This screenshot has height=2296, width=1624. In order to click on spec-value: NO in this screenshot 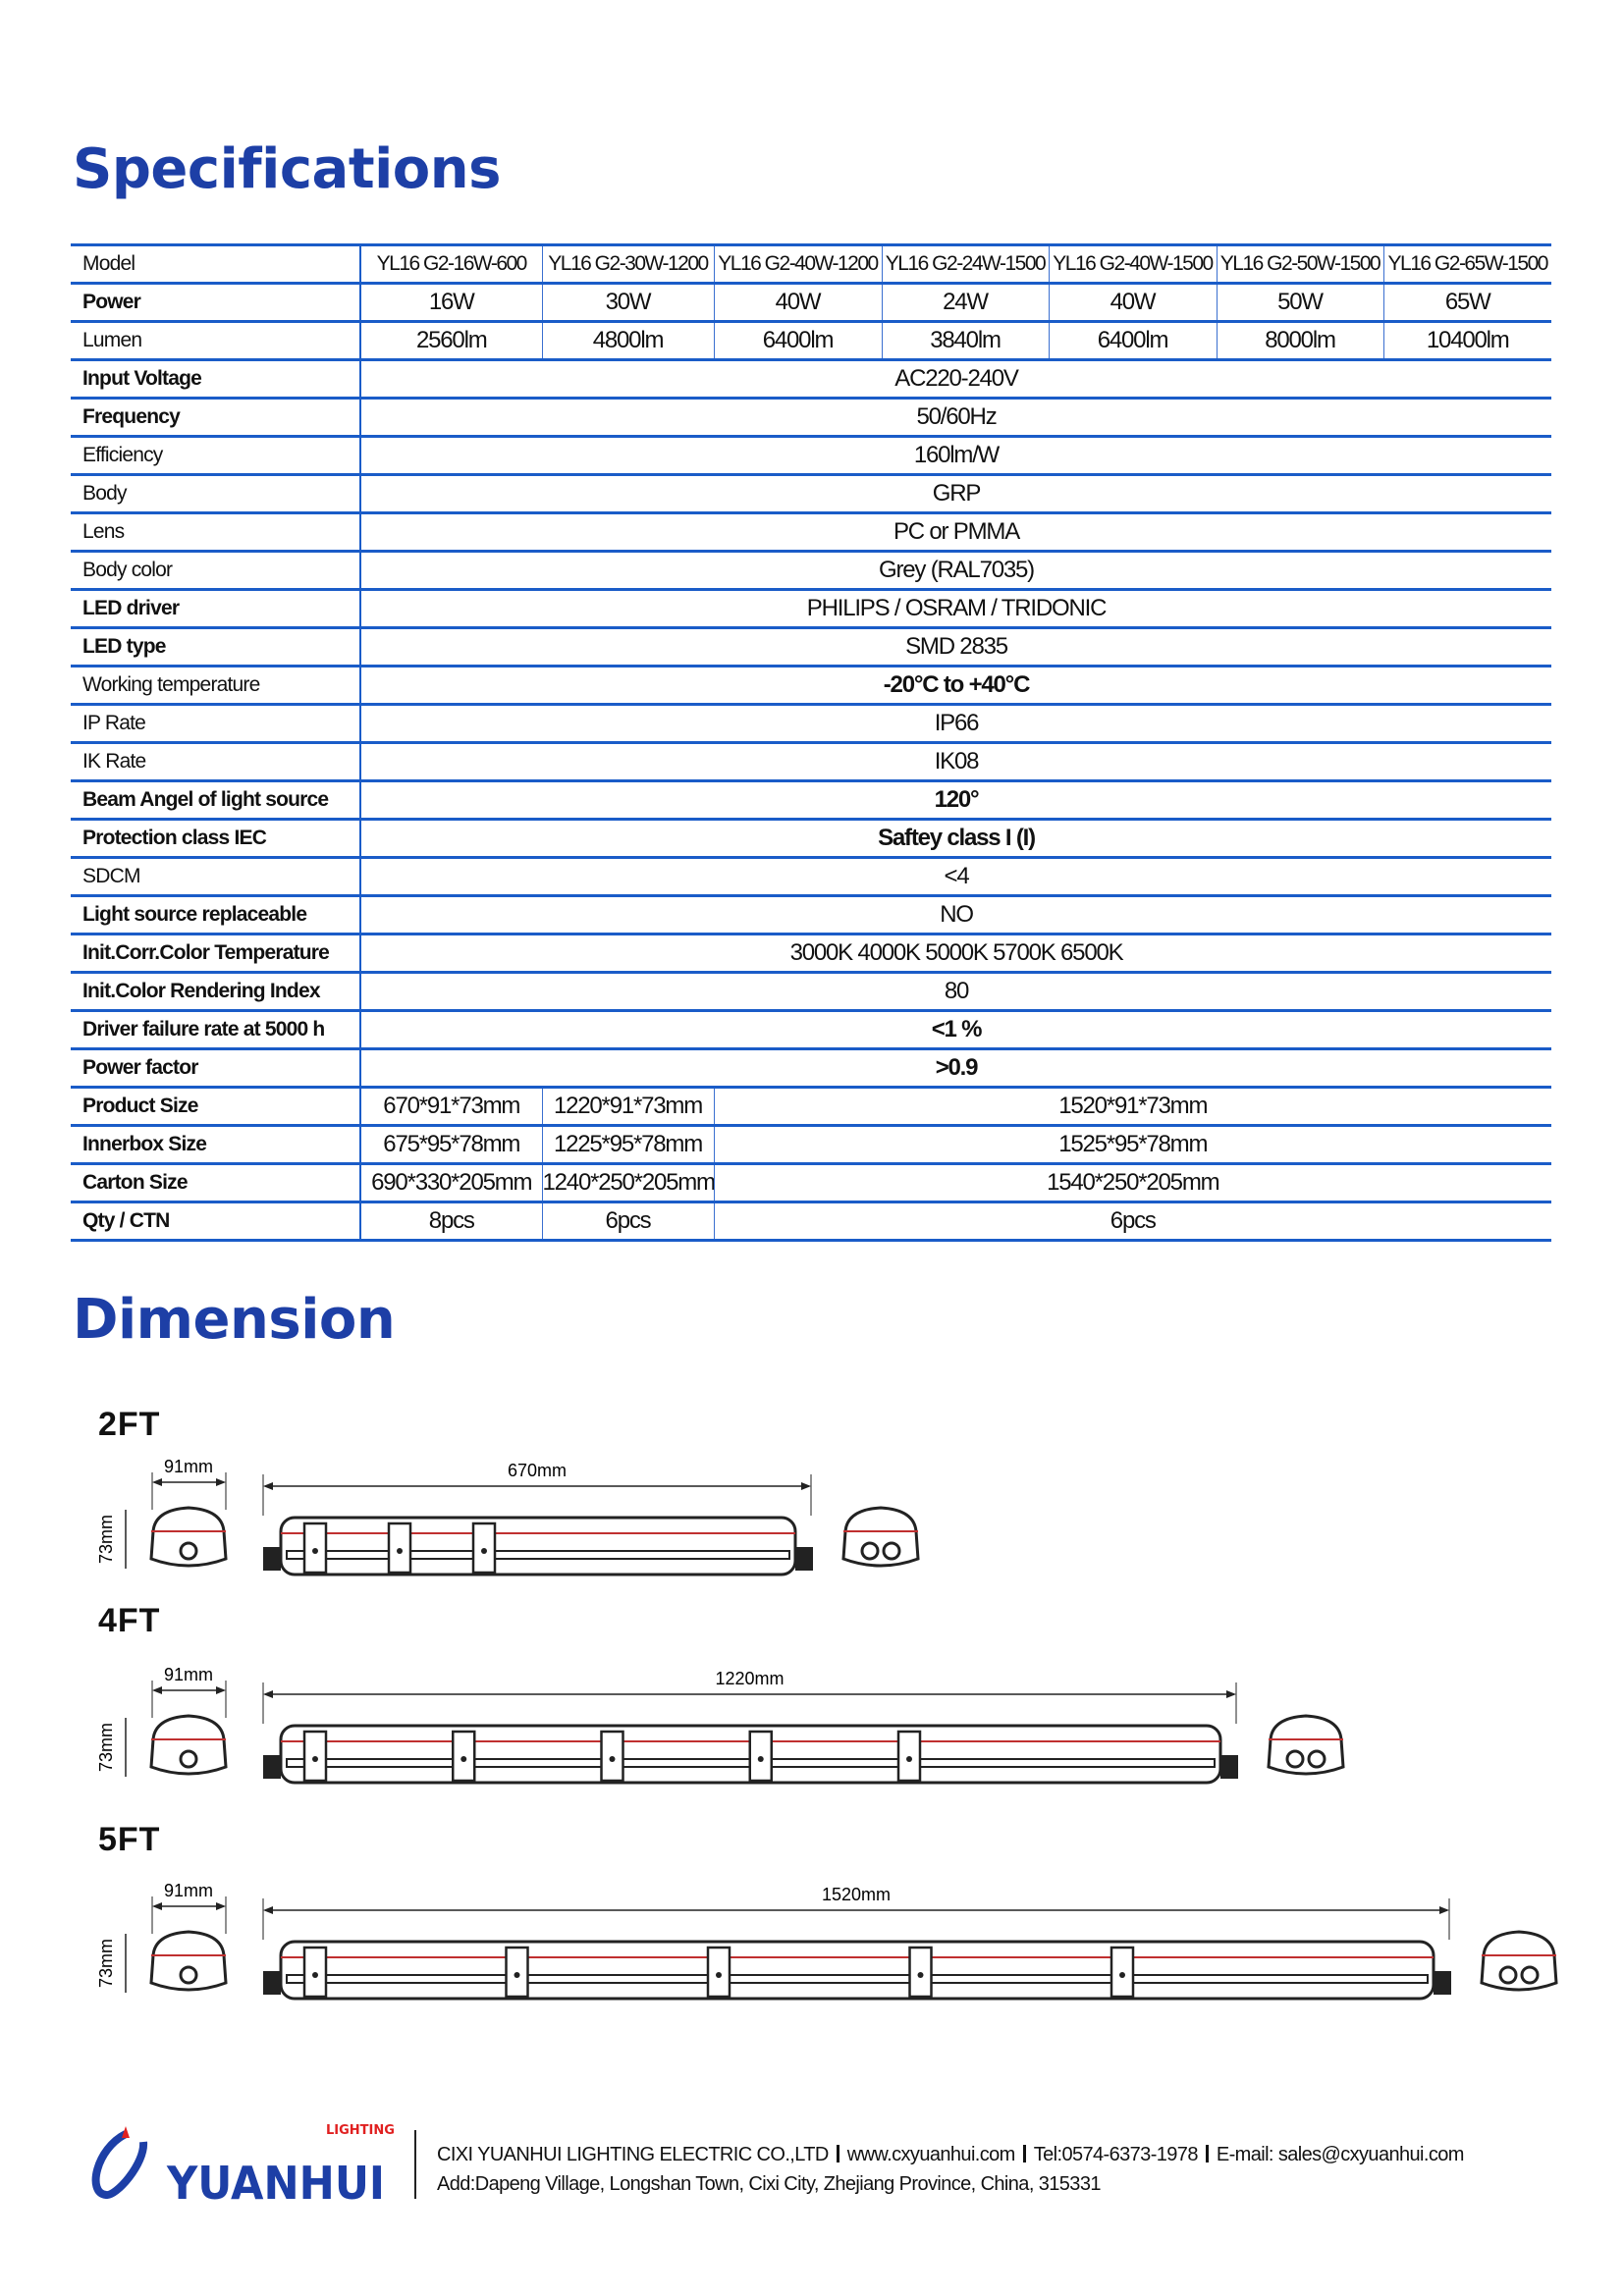, I will do `click(955, 915)`.